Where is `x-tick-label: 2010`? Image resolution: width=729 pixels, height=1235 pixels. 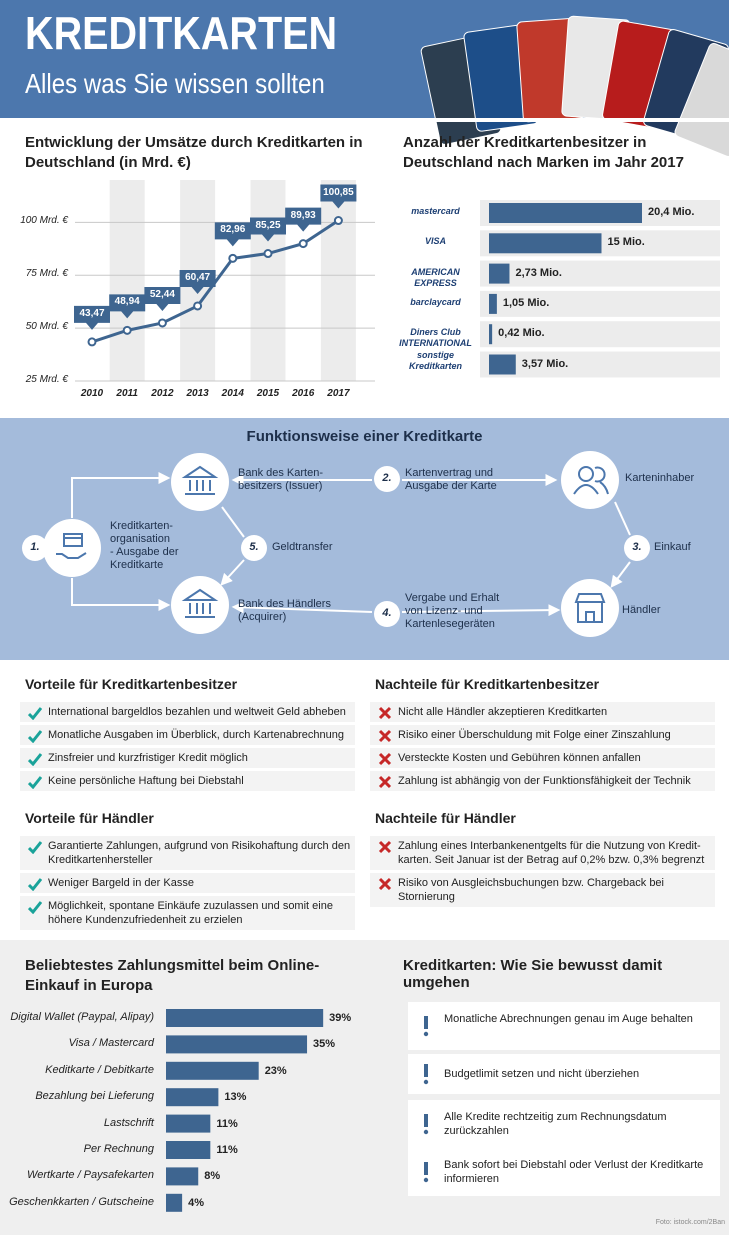 x-tick-label: 2010 is located at coordinates (92, 393).